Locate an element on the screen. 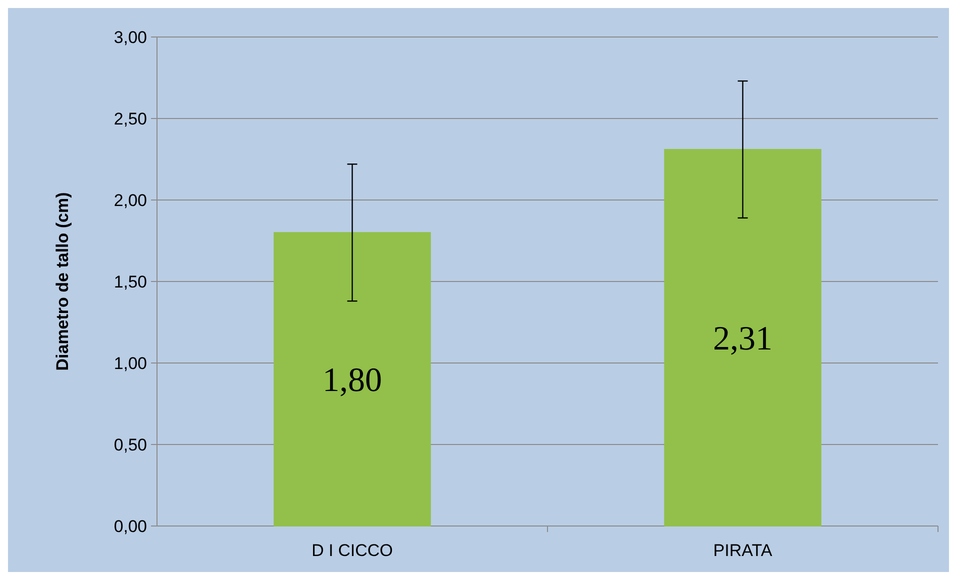  y-tick-label: 1,00 is located at coordinates (130, 363).